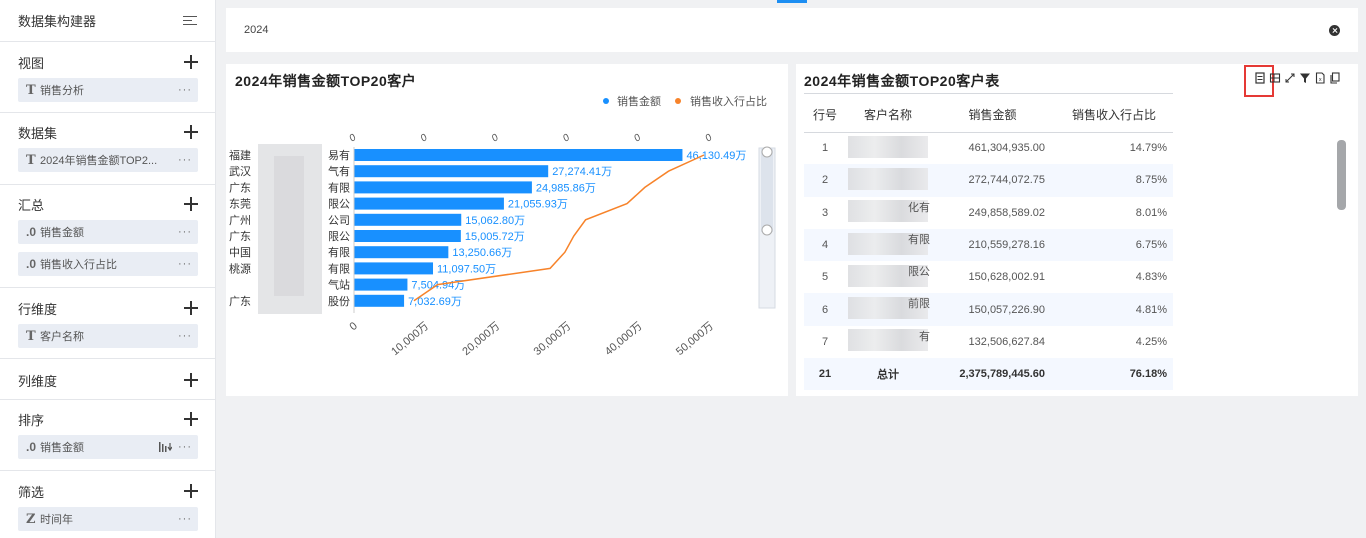 This screenshot has width=1366, height=538. I want to click on section-view: 视图 T 销售分析 ···, so click(108, 77).